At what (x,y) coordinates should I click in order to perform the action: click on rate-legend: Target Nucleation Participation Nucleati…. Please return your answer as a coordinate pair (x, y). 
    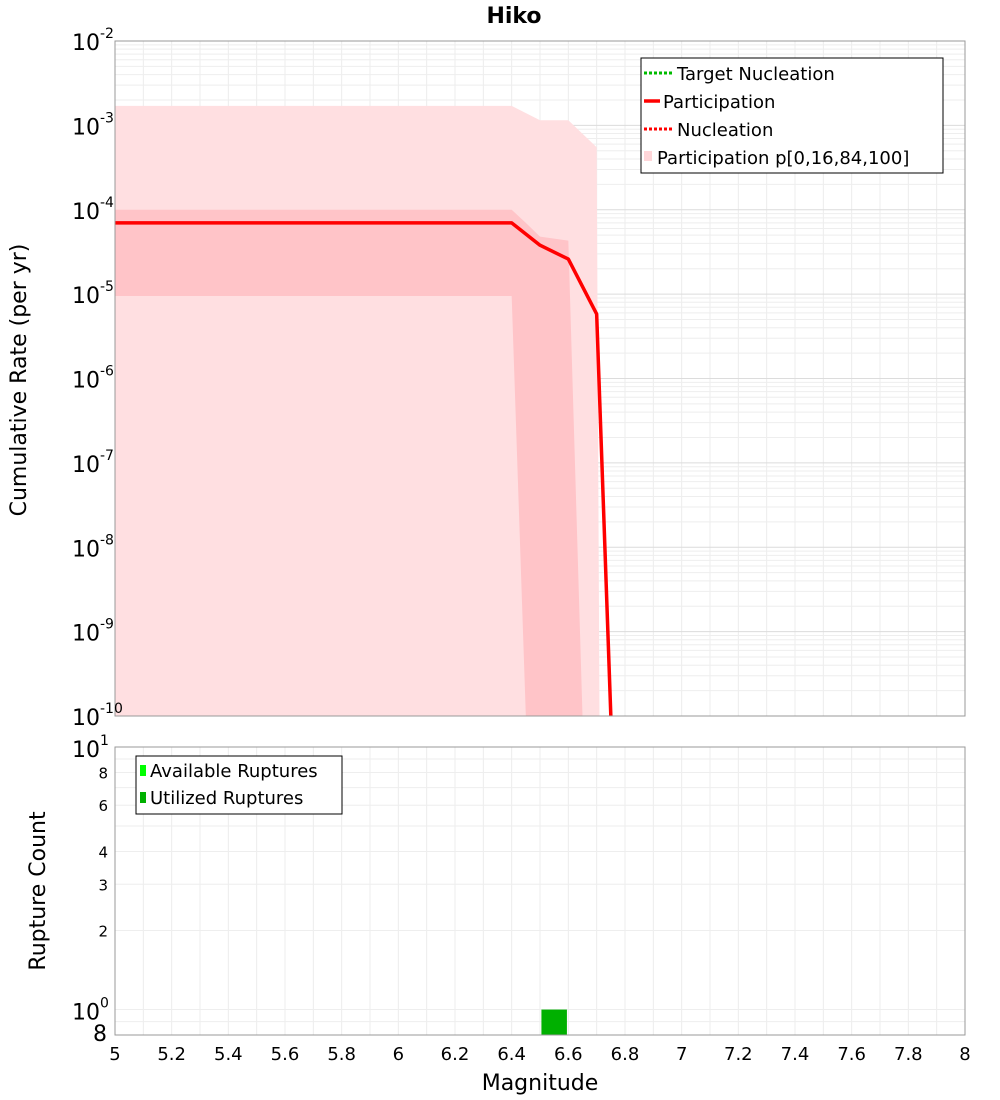
    Looking at the image, I should click on (792, 115).